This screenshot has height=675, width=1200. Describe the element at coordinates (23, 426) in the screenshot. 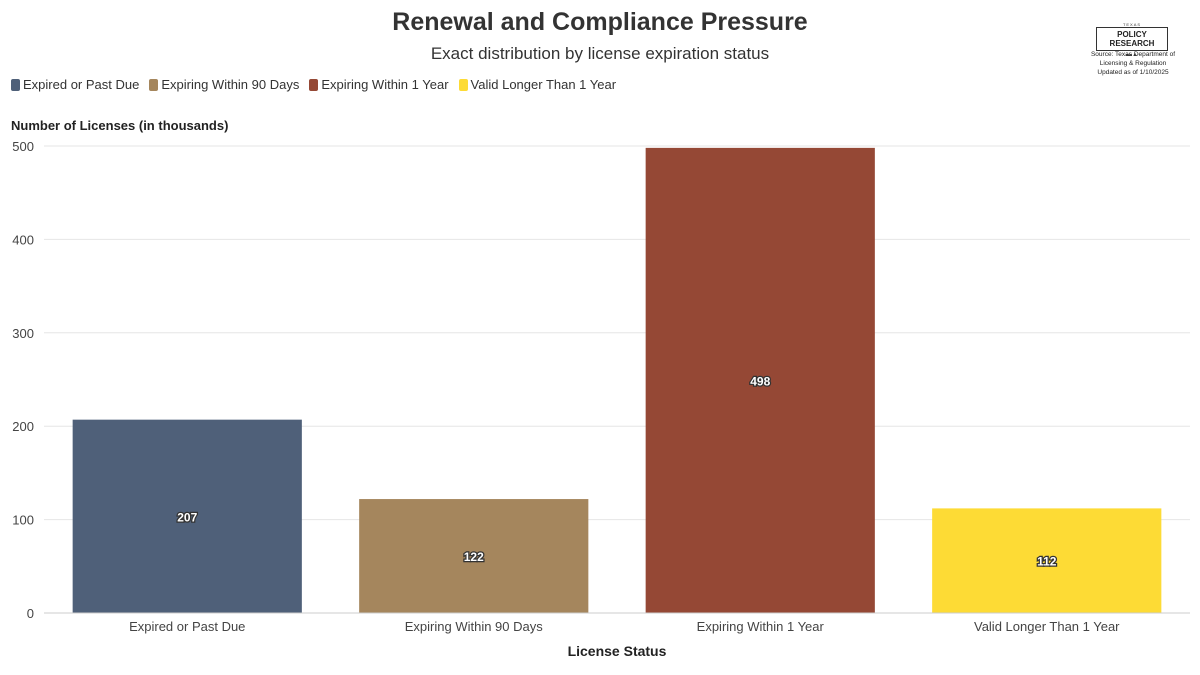

I see `y-tick-label: 200` at that location.